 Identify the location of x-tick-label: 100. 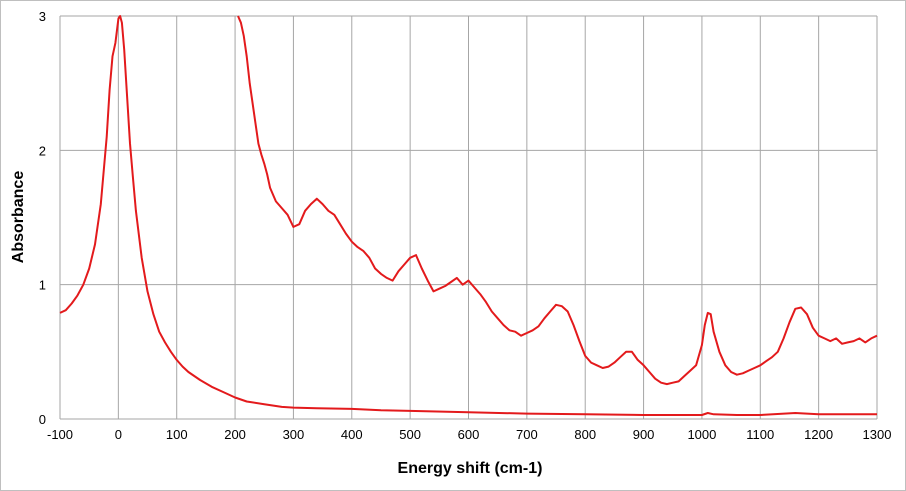
(177, 434).